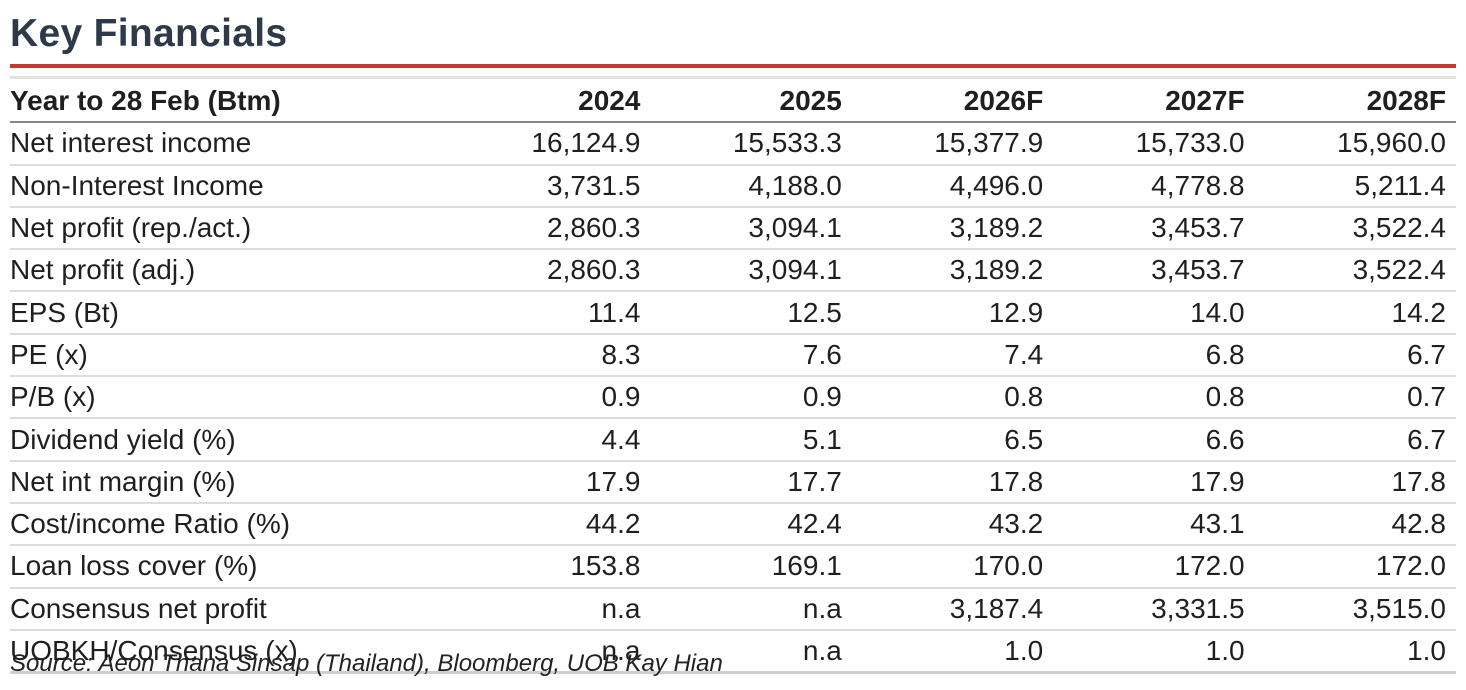 This screenshot has height=690, width=1466. What do you see at coordinates (230, 228) in the screenshot?
I see `row-label: Net profit (rep./act.)` at bounding box center [230, 228].